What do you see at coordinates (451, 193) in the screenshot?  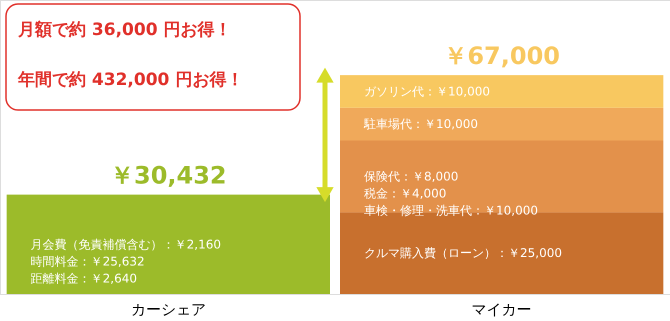 I see `data-label: 保険代：￥8,000 税金：￥4,000 車検・修理・洗車代：￥10,000` at bounding box center [451, 193].